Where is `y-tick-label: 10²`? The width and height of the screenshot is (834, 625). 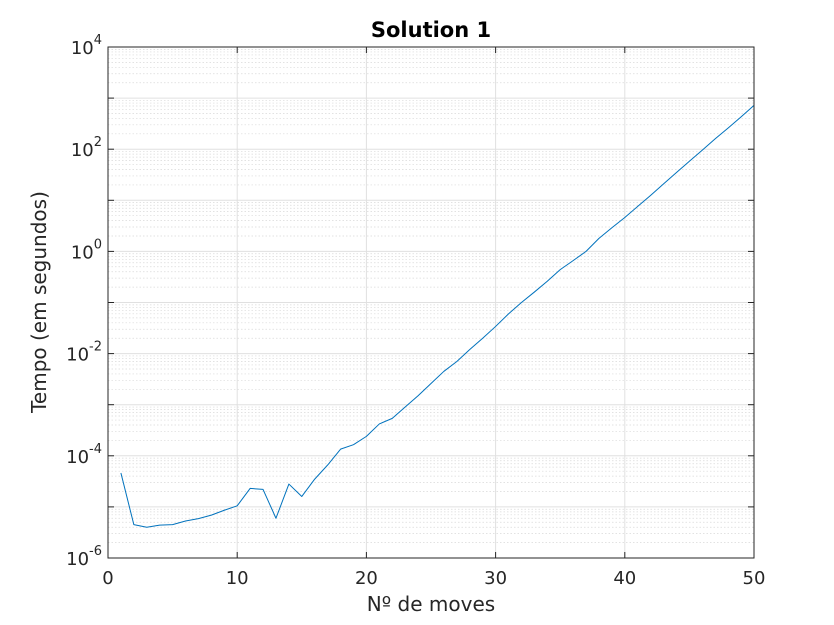
y-tick-label: 10² is located at coordinates (86, 148).